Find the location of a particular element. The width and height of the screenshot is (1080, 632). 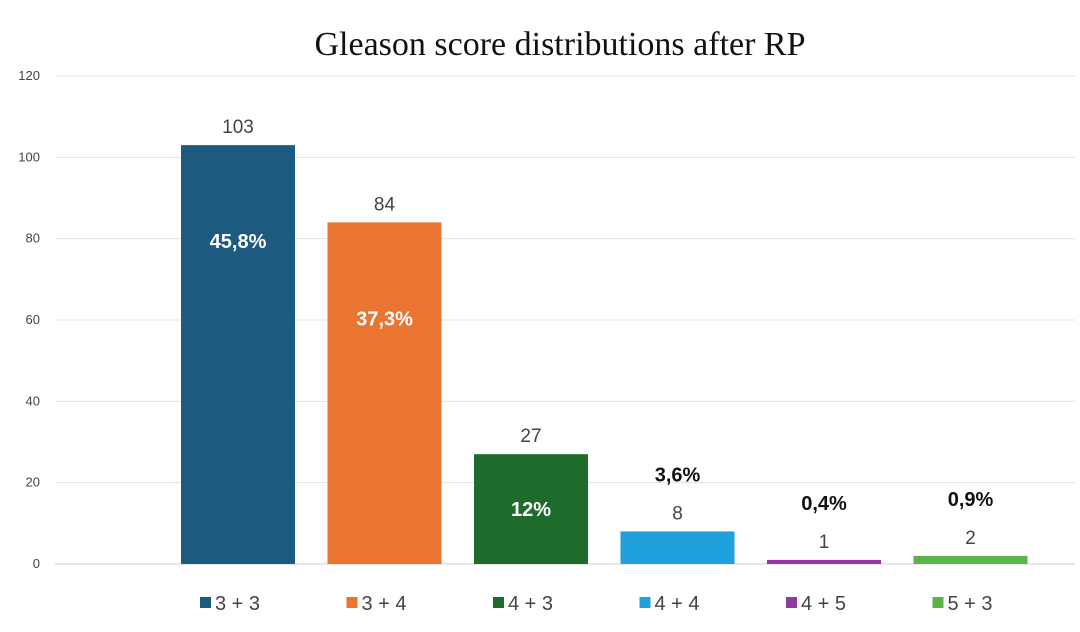

legend-item: 3 + 3 is located at coordinates (230, 604).